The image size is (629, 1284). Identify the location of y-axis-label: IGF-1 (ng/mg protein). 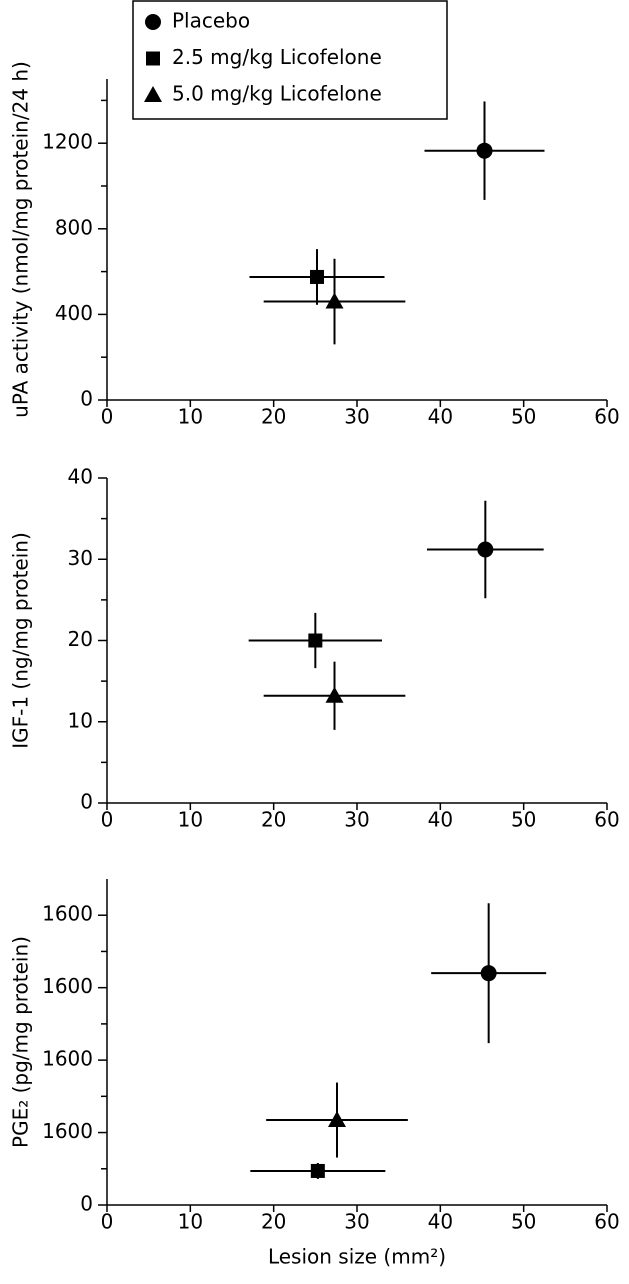
(21, 640).